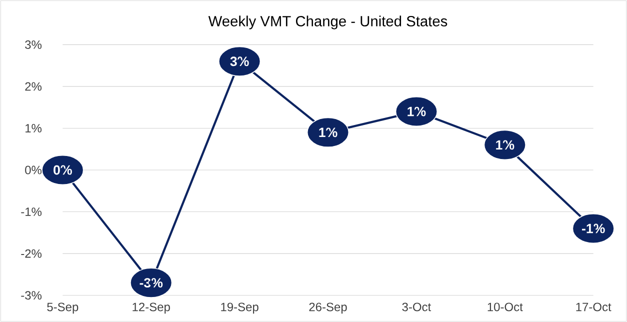  I want to click on y-tick-label: -3%, so click(31, 295).